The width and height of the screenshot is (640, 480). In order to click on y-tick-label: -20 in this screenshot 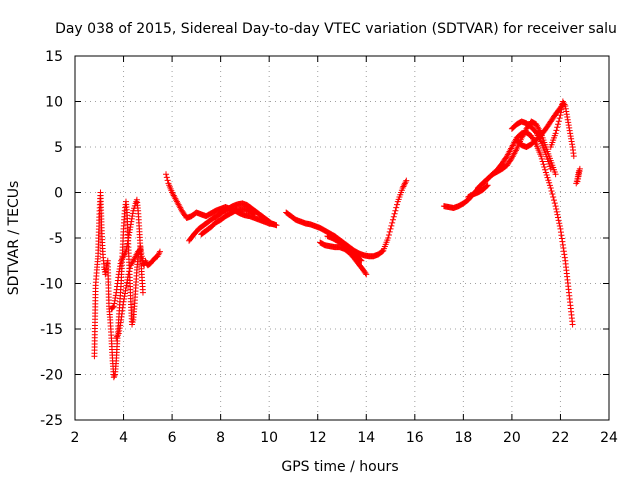, I will do `click(51, 376)`.